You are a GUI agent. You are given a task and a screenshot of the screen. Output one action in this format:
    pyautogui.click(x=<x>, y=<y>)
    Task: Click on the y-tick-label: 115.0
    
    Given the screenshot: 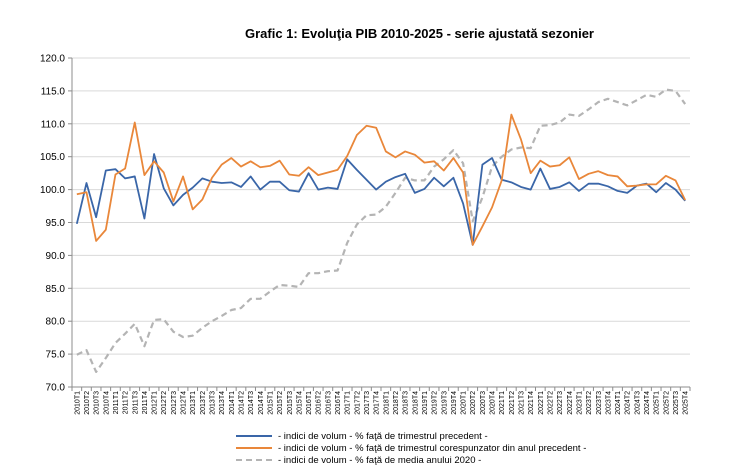 What is the action you would take?
    pyautogui.click(x=53, y=91)
    